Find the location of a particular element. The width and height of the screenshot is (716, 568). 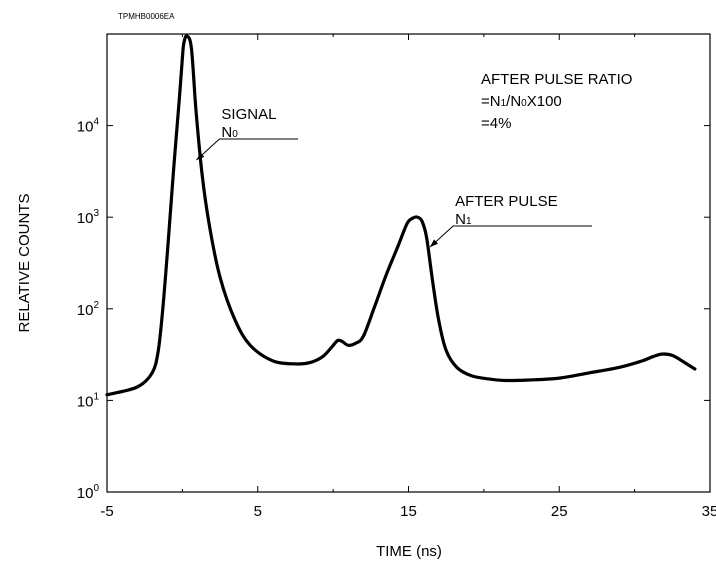

y-tick-label: 10⁴ is located at coordinates (88, 126).